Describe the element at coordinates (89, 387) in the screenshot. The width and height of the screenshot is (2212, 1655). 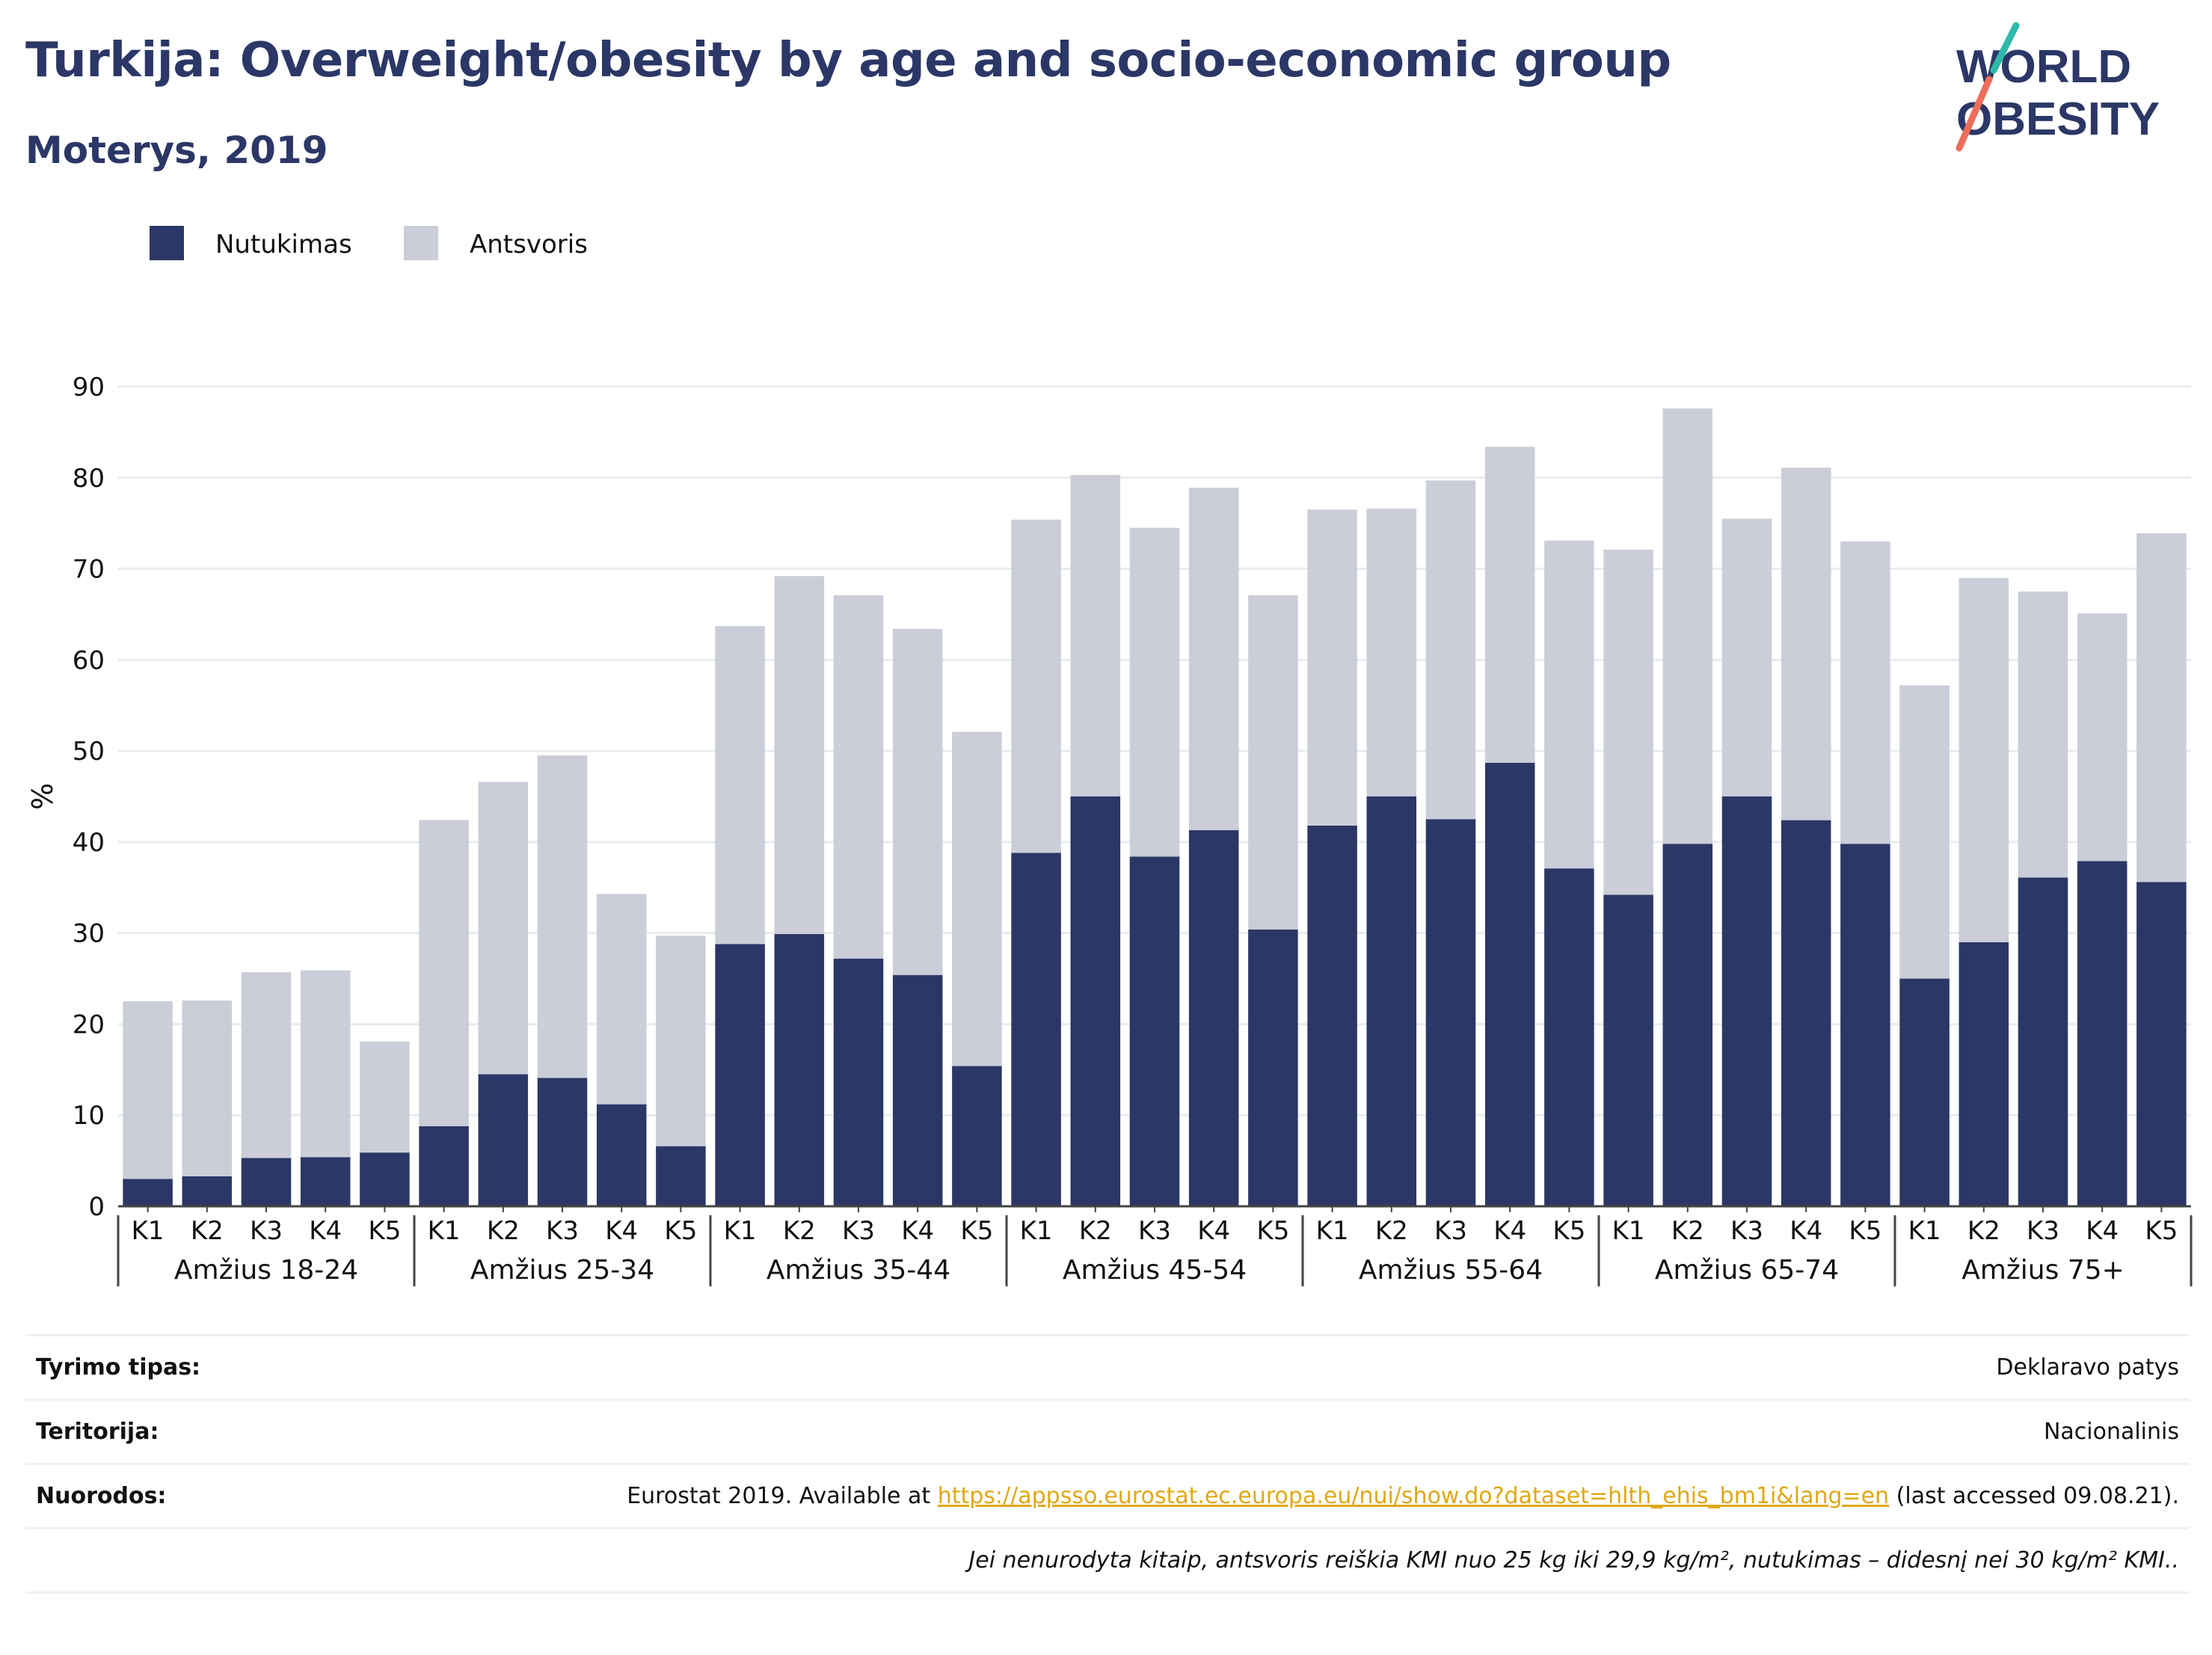
I see `y-tick-label: 90` at that location.